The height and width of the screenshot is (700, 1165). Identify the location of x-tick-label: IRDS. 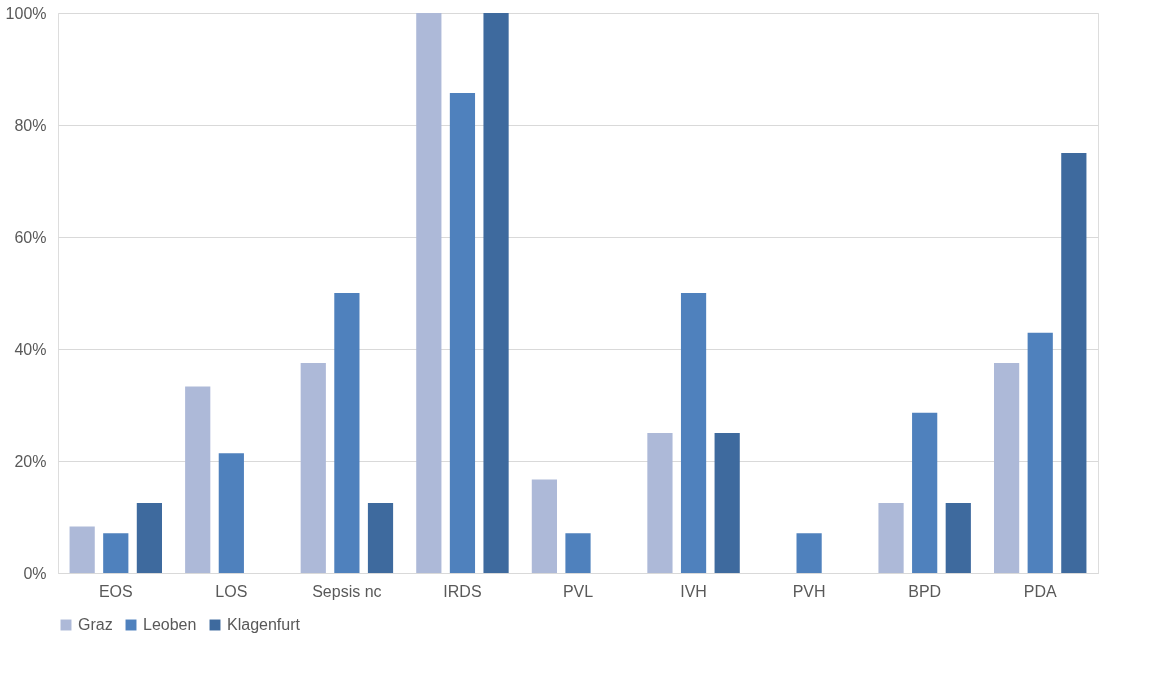
(462, 591).